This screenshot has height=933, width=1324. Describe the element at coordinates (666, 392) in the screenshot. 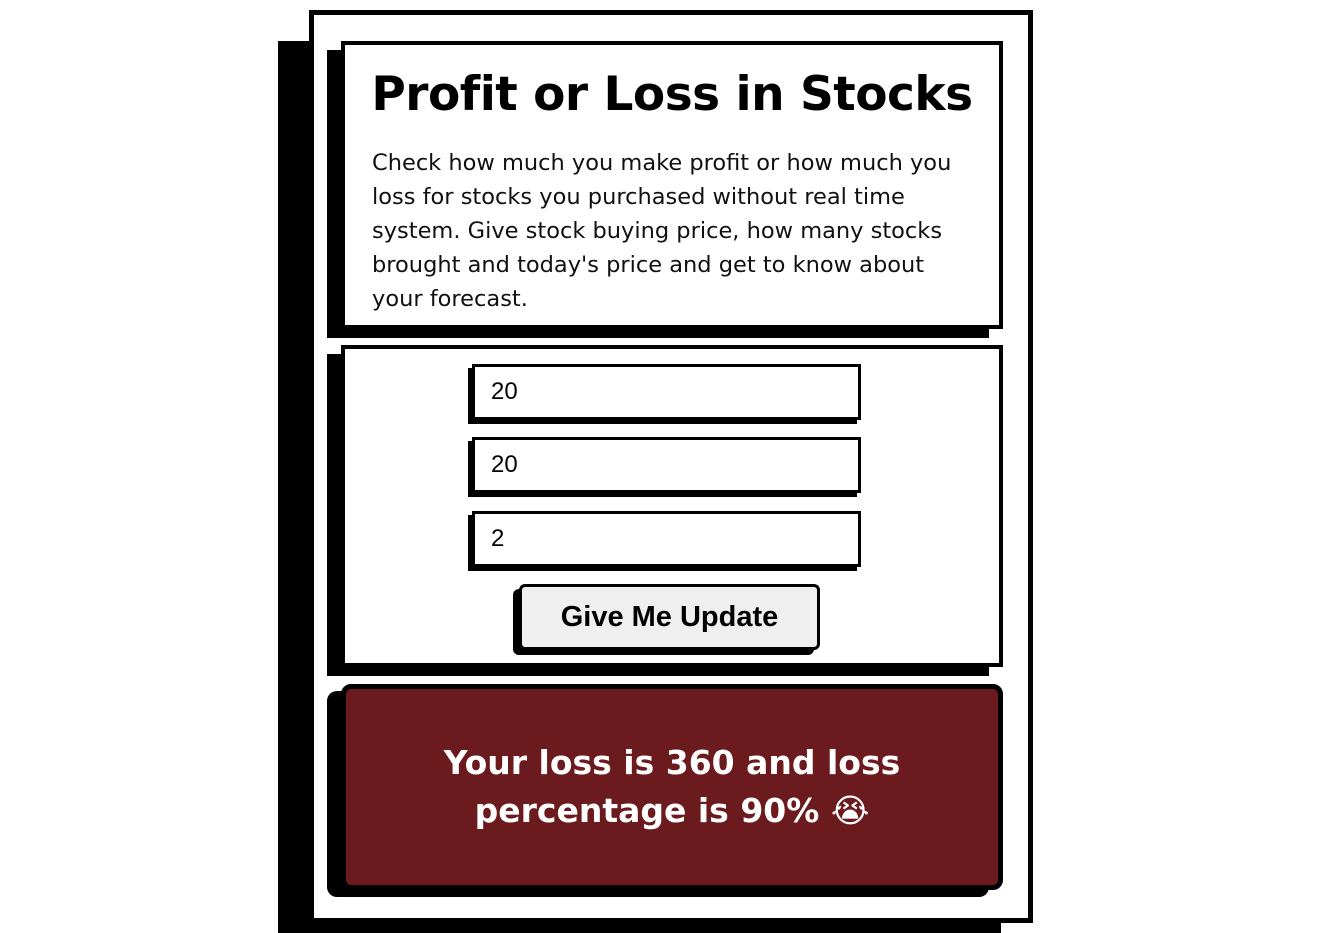

I see `purchase-price-input` at that location.